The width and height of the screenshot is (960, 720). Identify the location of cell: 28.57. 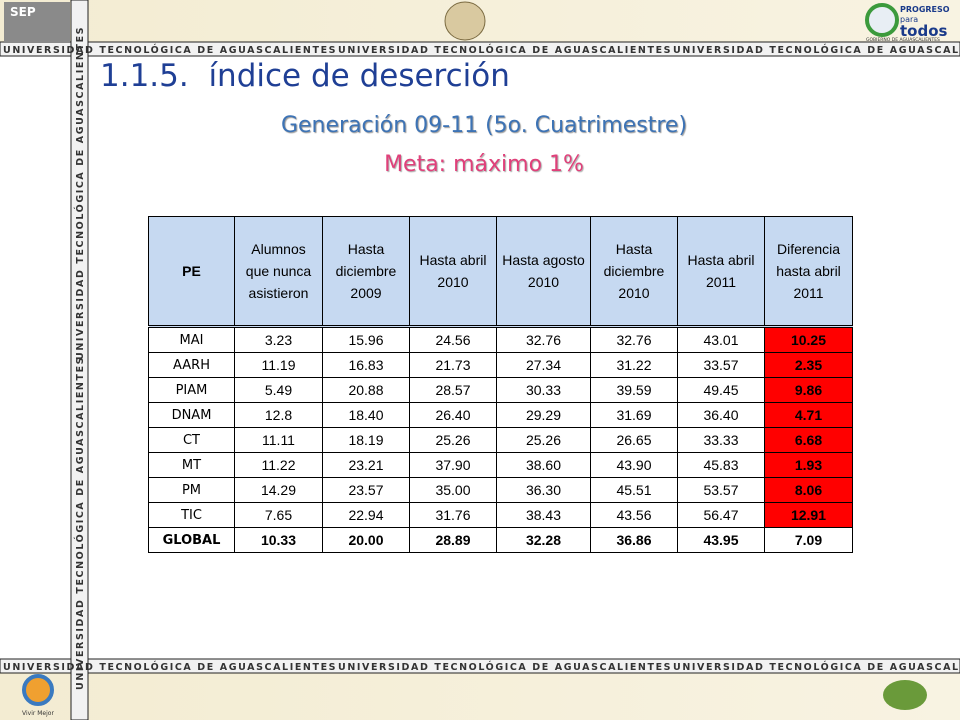
(453, 390).